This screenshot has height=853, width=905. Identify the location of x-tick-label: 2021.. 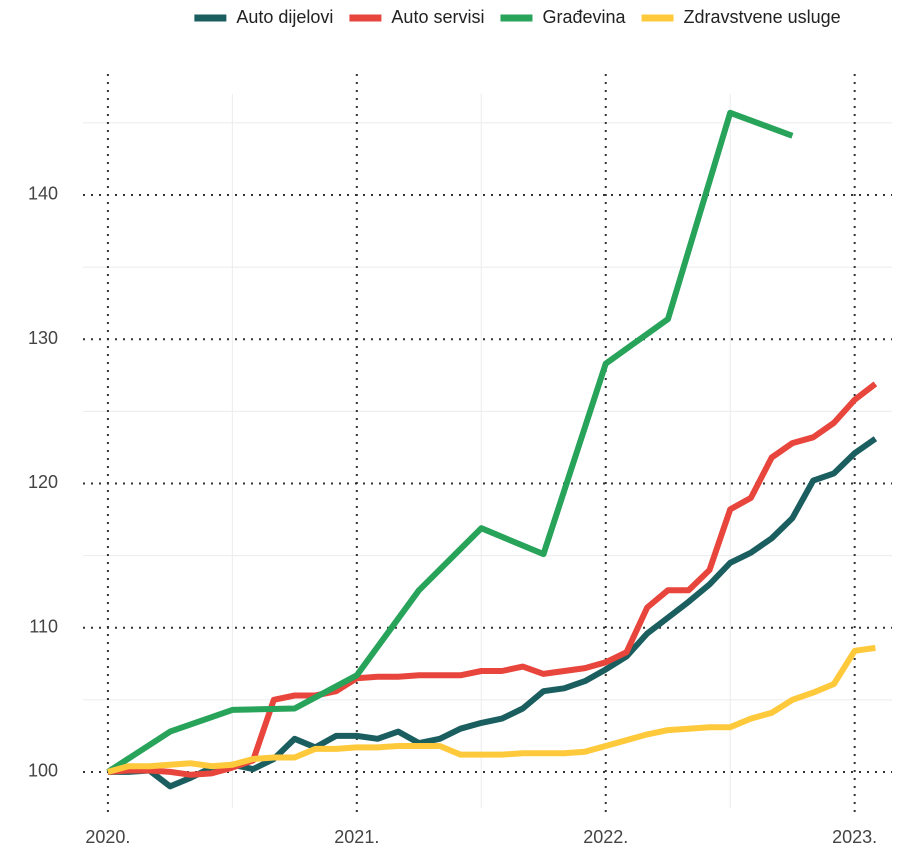
(356, 837).